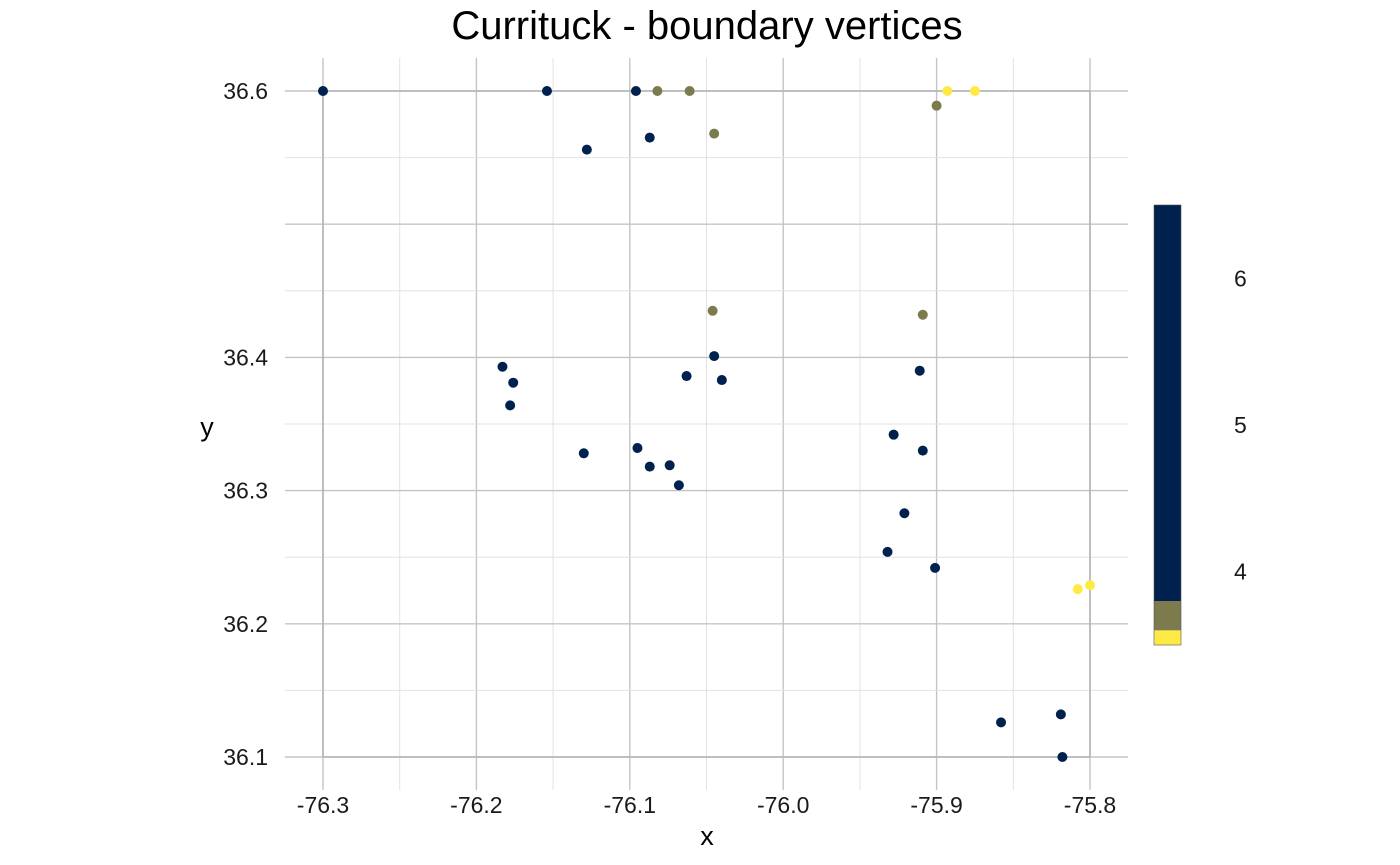 This screenshot has width=1400, height=865. Describe the element at coordinates (1240, 572) in the screenshot. I see `colorbar-tick-label: 4` at that location.